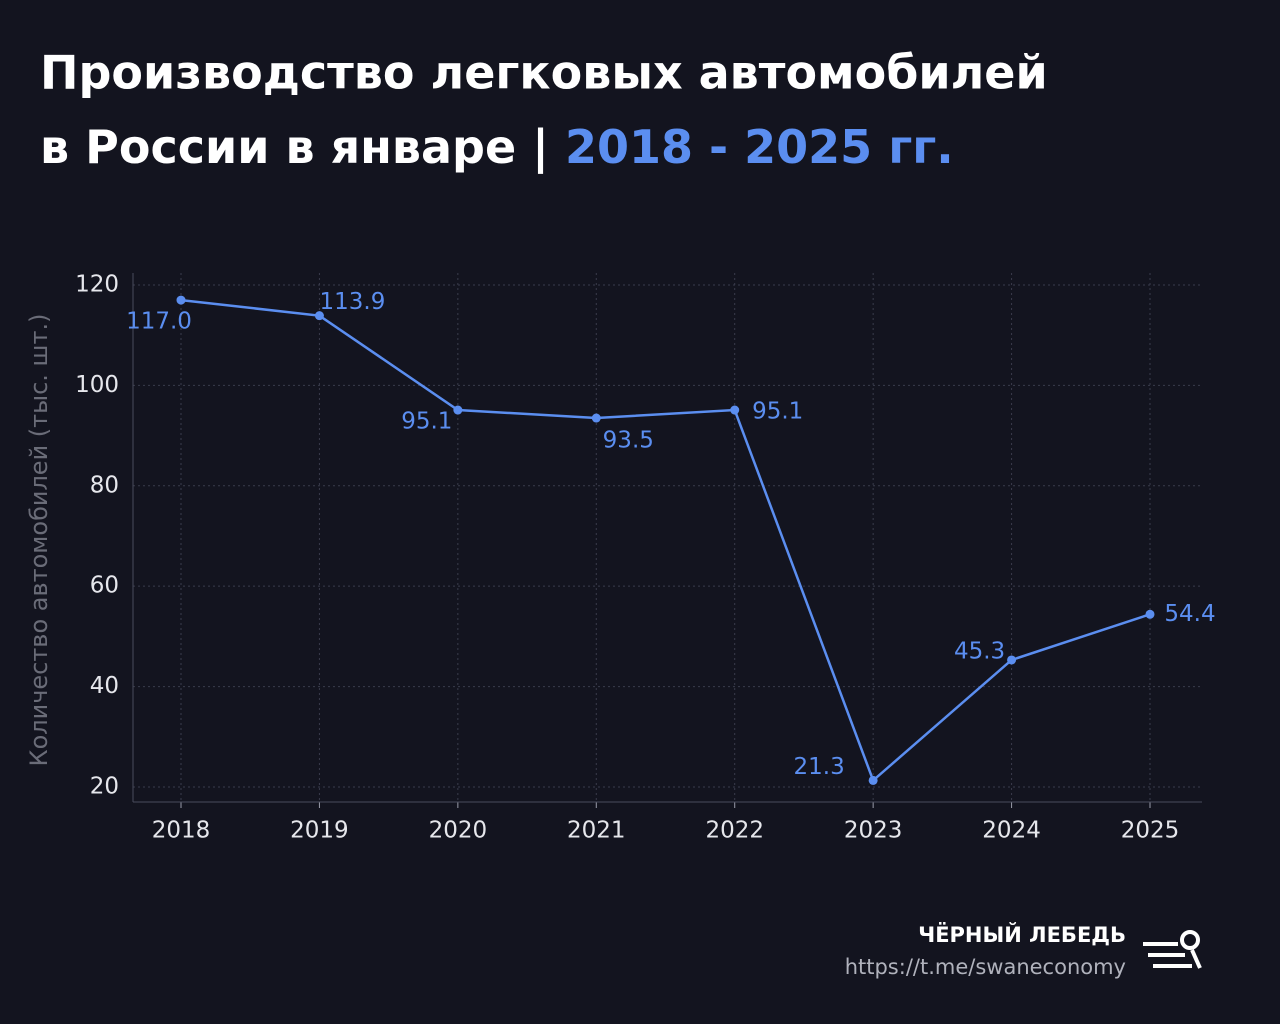 The height and width of the screenshot is (1024, 1280). Describe the element at coordinates (294, 147) in the screenshot. I see `title-line: в России в январе |` at that location.